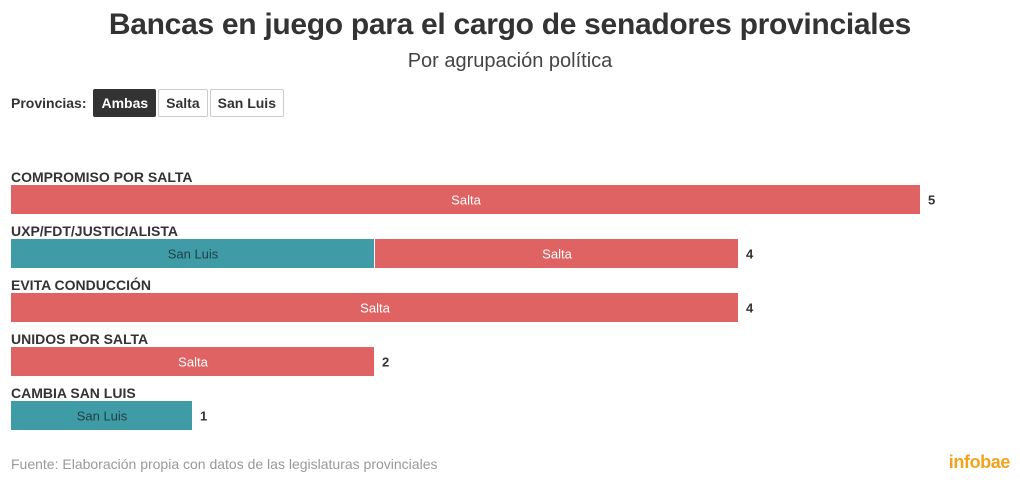 The height and width of the screenshot is (484, 1020). I want to click on bar-label-salta-uxp-fdt-justicialista: Salta, so click(557, 254).